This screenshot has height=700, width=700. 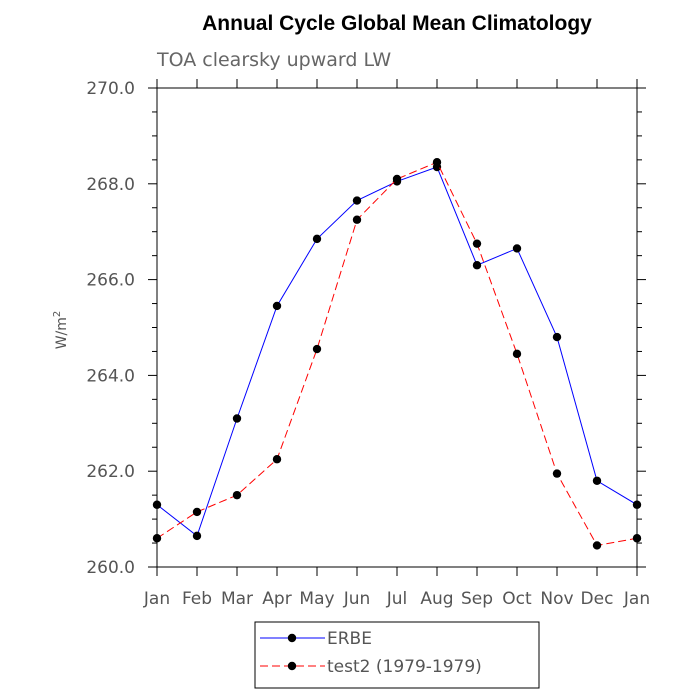 What do you see at coordinates (397, 23) in the screenshot?
I see `chart-title: Annual Cycle Global Mean Climatology` at bounding box center [397, 23].